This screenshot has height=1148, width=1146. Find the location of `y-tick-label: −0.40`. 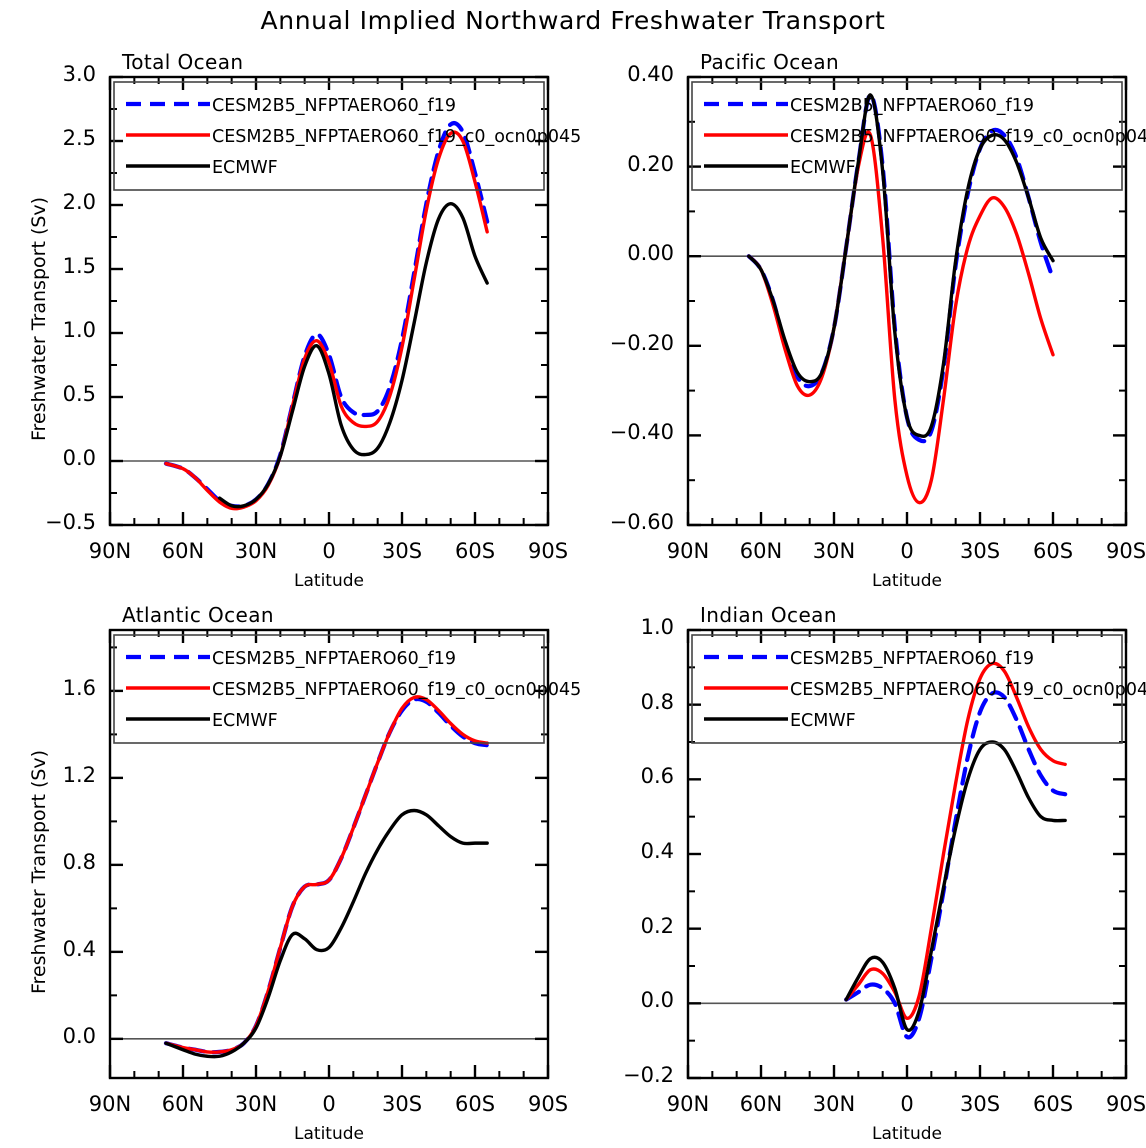

y-tick-label: −0.40 is located at coordinates (641, 432).